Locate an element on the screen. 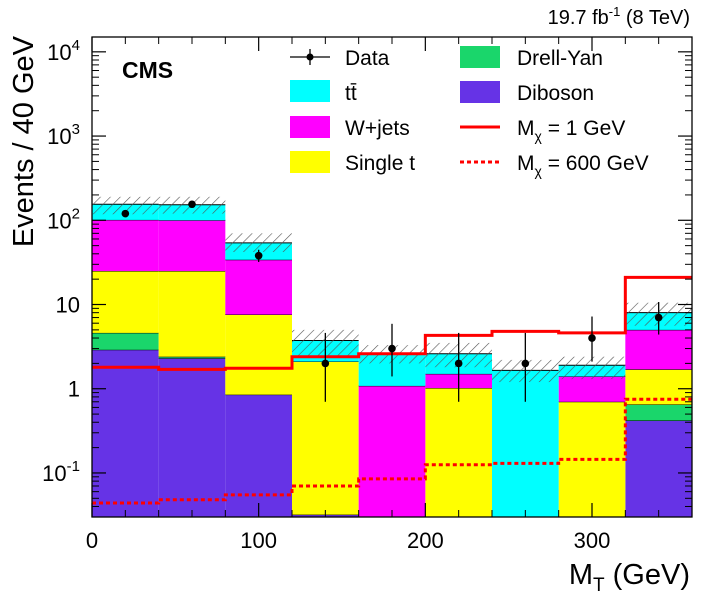  legend-item-drell-yan: Drell-Yan is located at coordinates (531, 58).